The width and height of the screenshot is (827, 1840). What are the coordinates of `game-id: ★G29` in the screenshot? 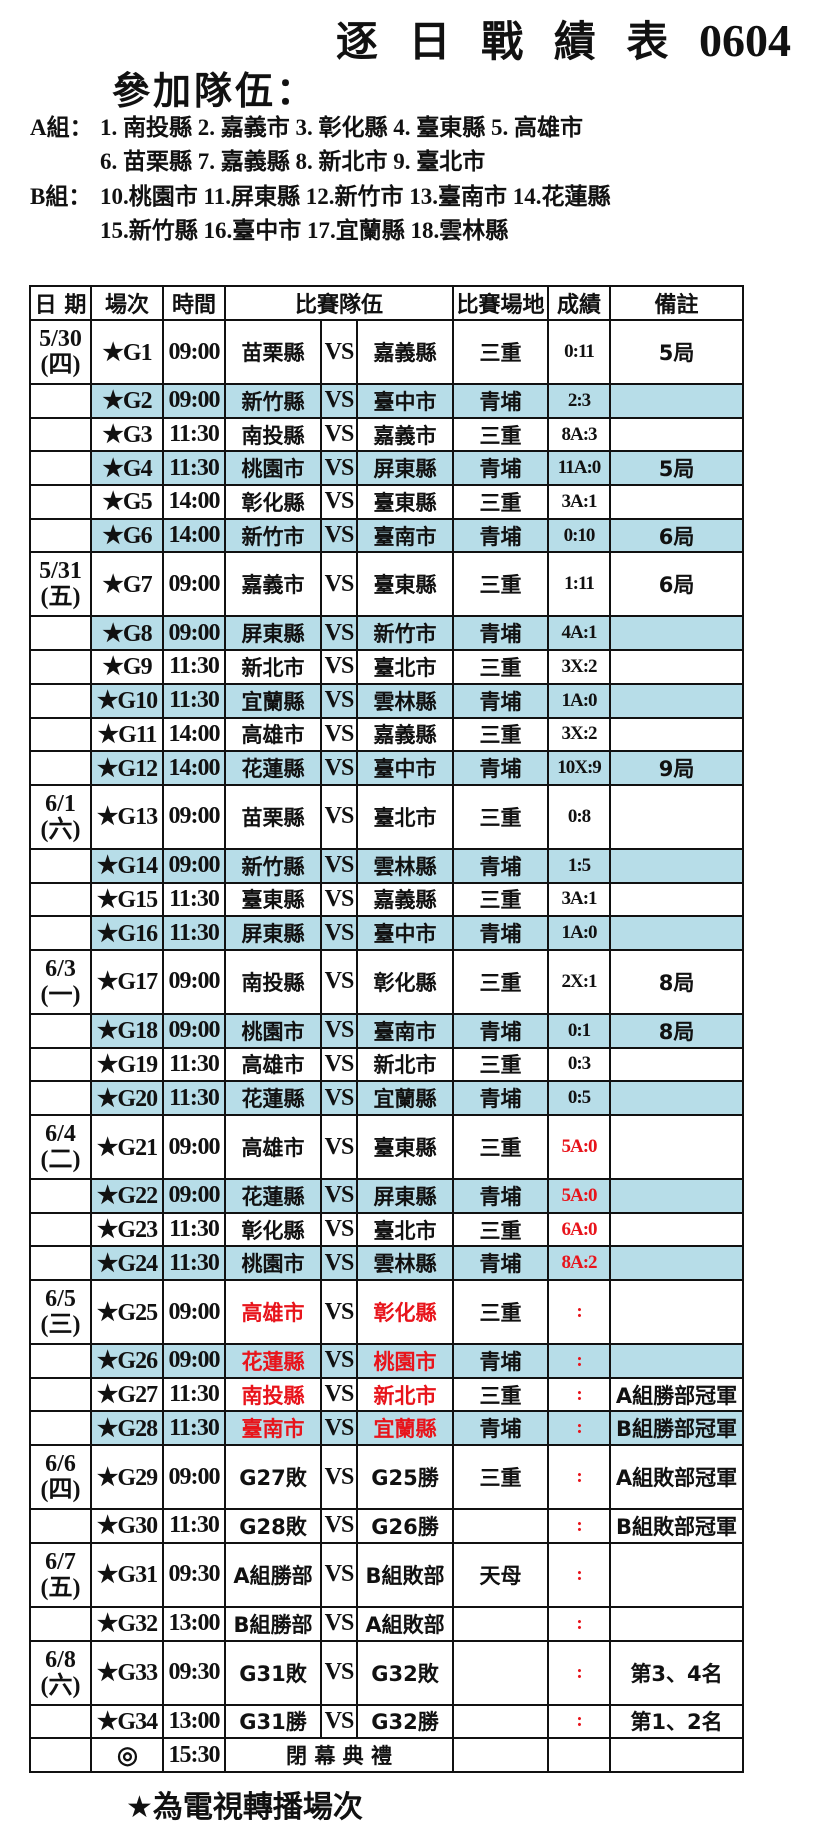 It's located at (127, 1477).